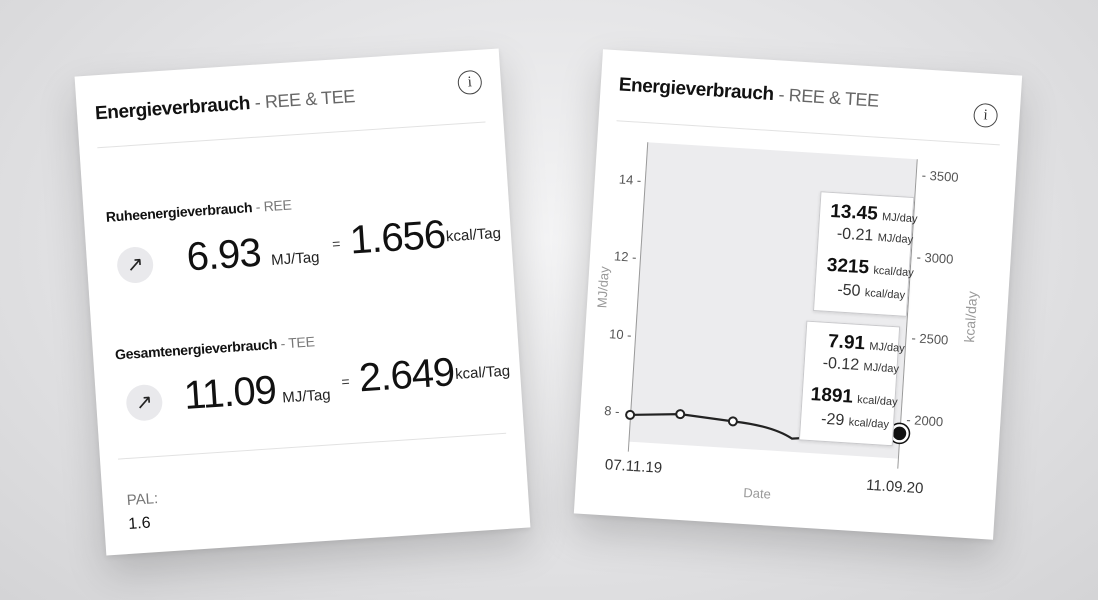 This screenshot has height=600, width=1098. I want to click on card-title: Energieverbrauch - REE & TEE, so click(224, 105).